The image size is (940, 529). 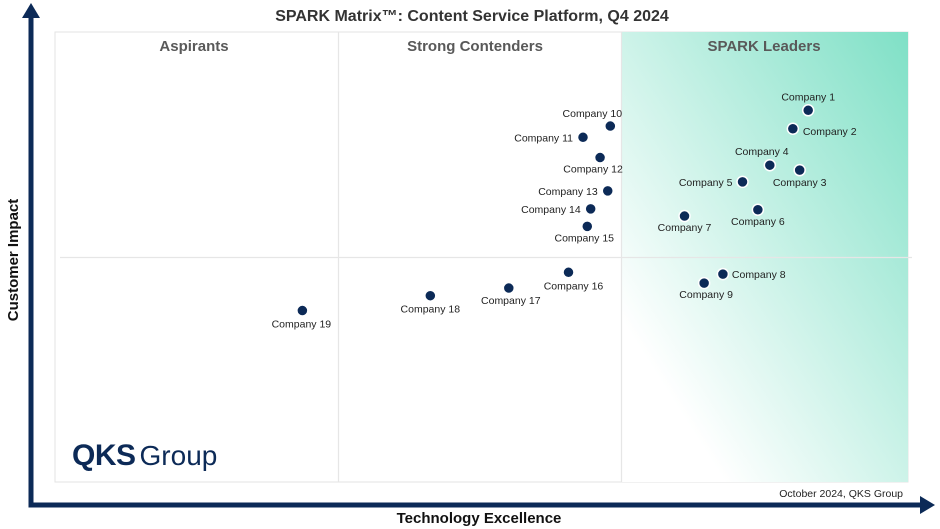 I want to click on x-axis-label: Technology Excellence, so click(x=479, y=518).